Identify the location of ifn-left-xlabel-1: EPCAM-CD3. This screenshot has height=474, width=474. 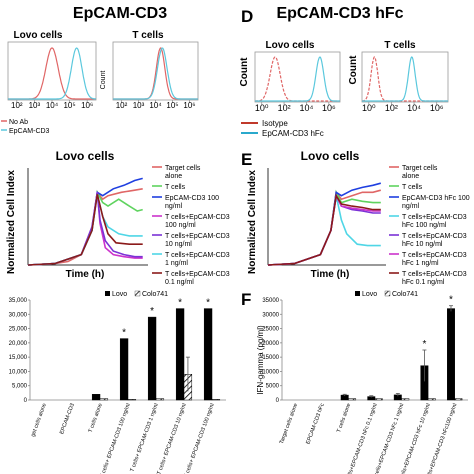
(67, 419).